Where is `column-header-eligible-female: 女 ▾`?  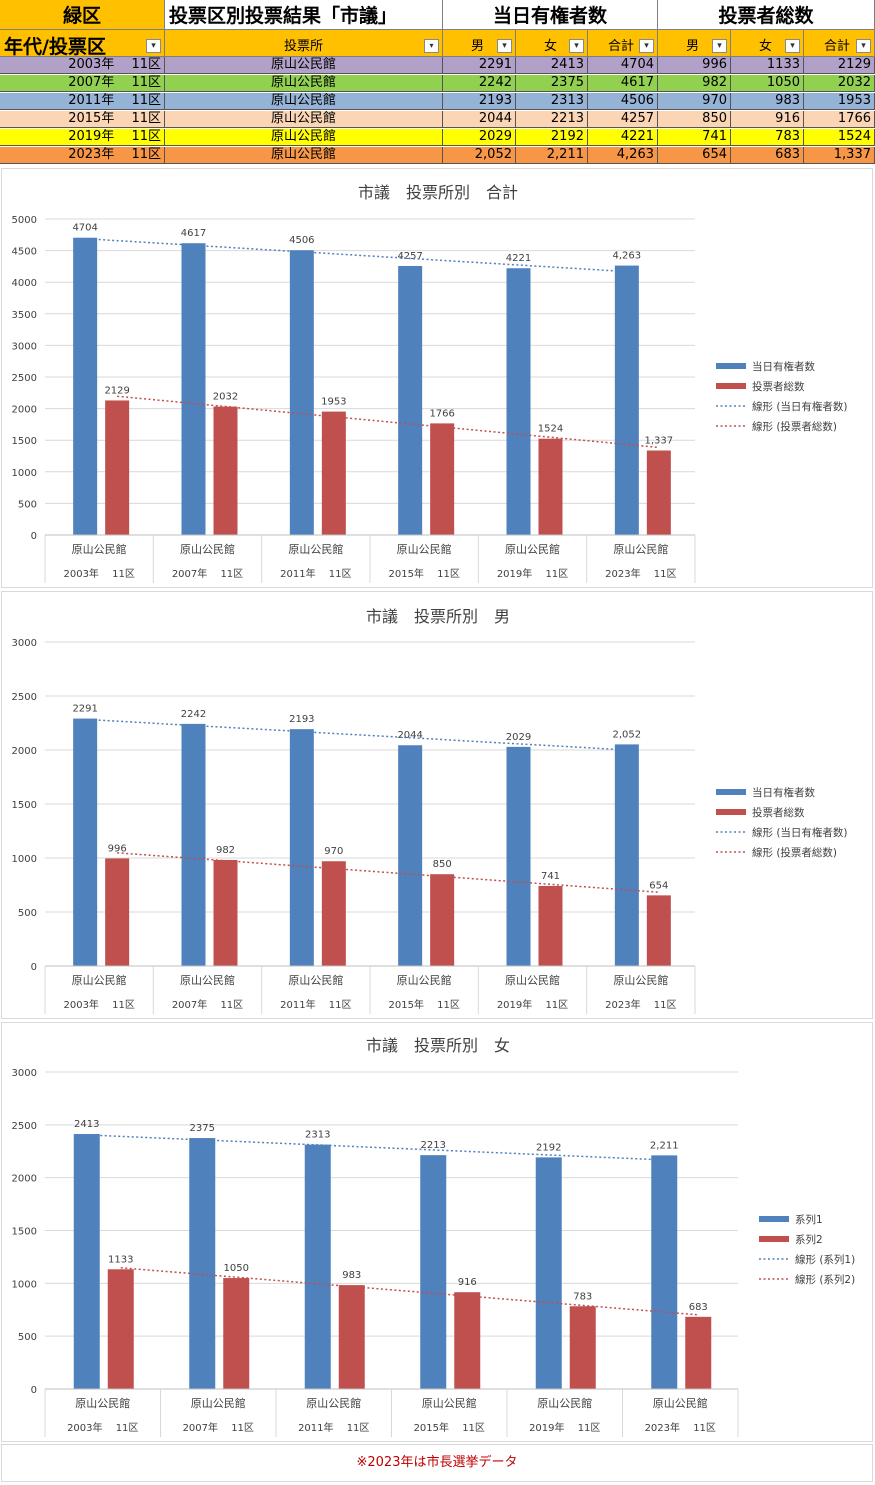 column-header-eligible-female: 女 ▾ is located at coordinates (552, 43).